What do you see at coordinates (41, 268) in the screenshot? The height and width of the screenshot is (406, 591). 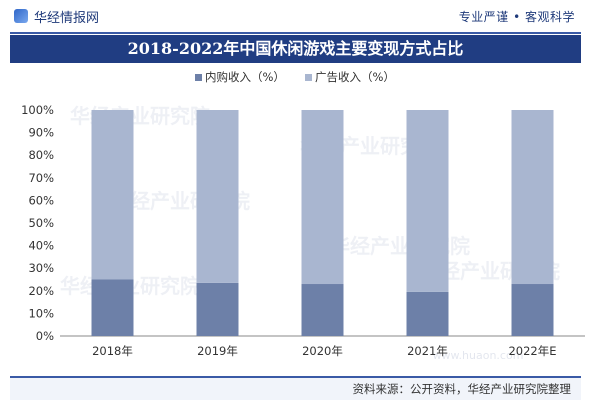 I see `y-tick-label-3: 30%` at bounding box center [41, 268].